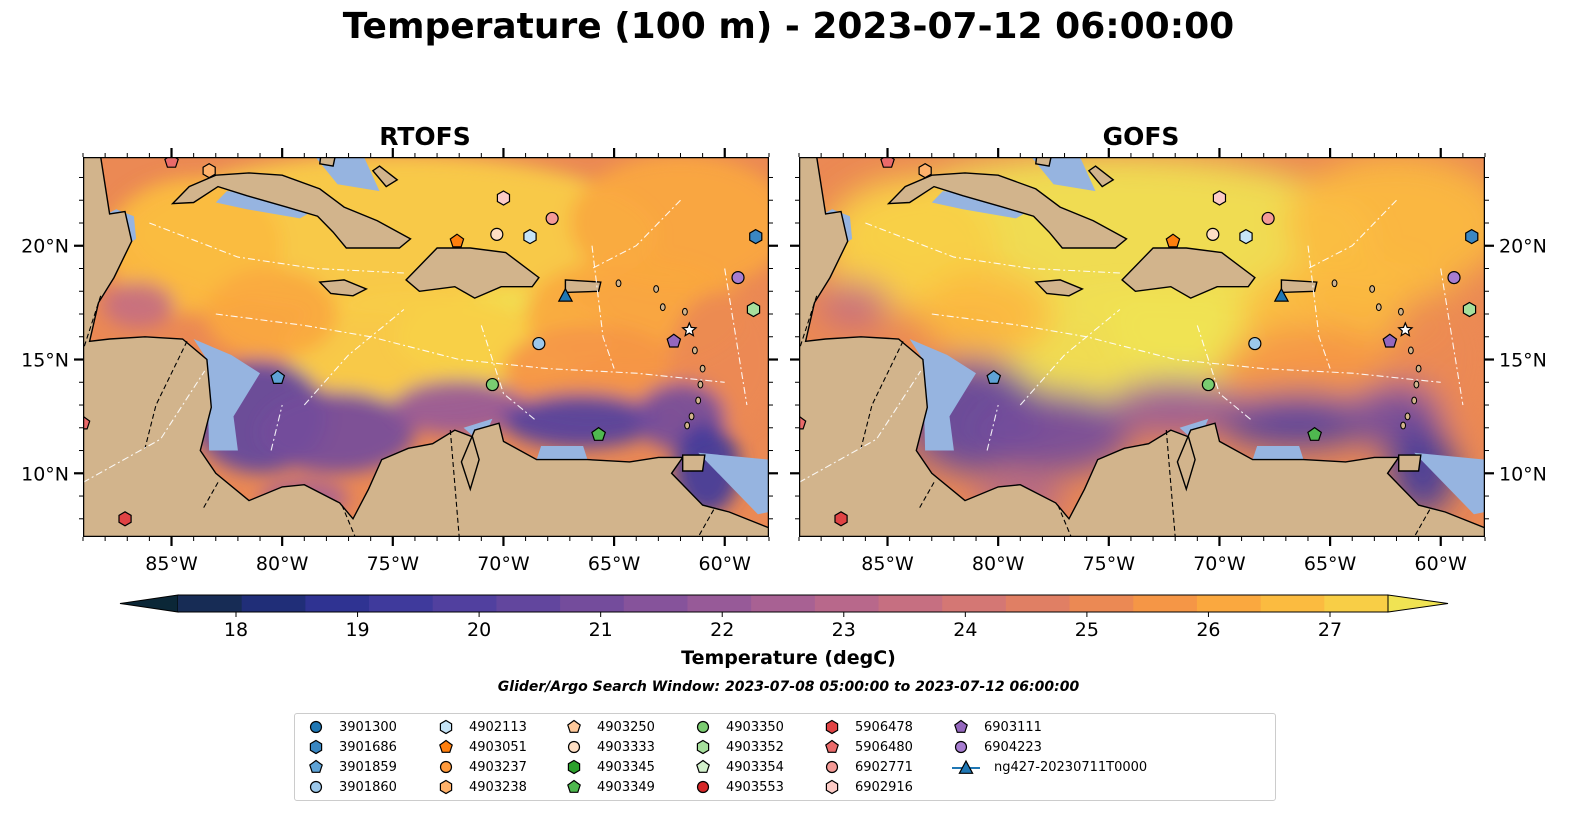  I want to click on colorbar-max-extend, so click(1418, 603).